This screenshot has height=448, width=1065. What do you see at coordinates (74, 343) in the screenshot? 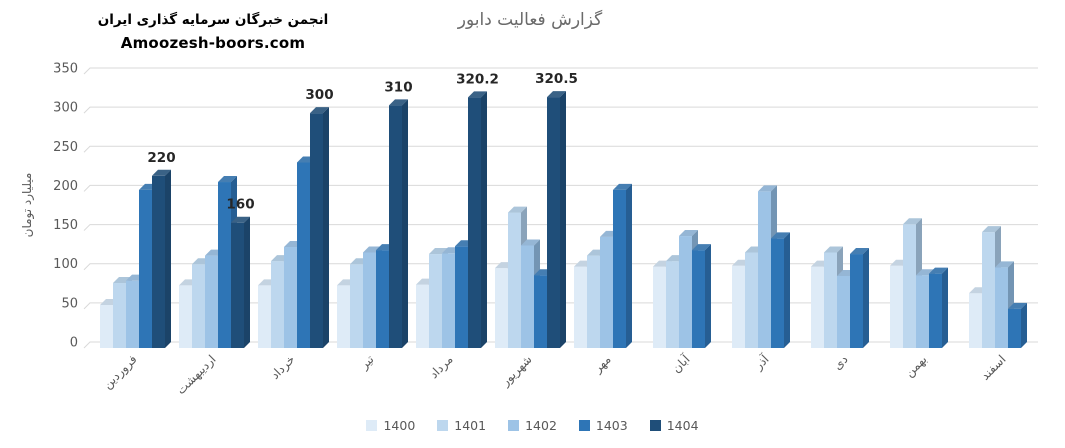
I see `y-tick-label-0: 0` at bounding box center [74, 343].